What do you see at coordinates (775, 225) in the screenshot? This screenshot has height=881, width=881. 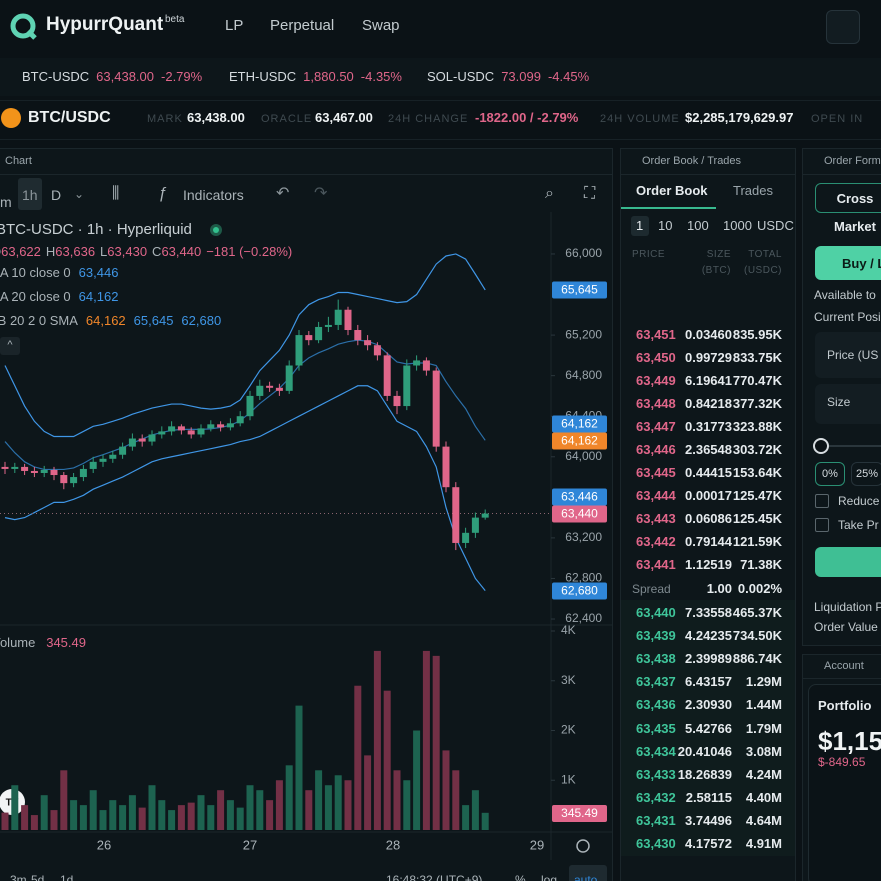 I see `unit: USDC` at bounding box center [775, 225].